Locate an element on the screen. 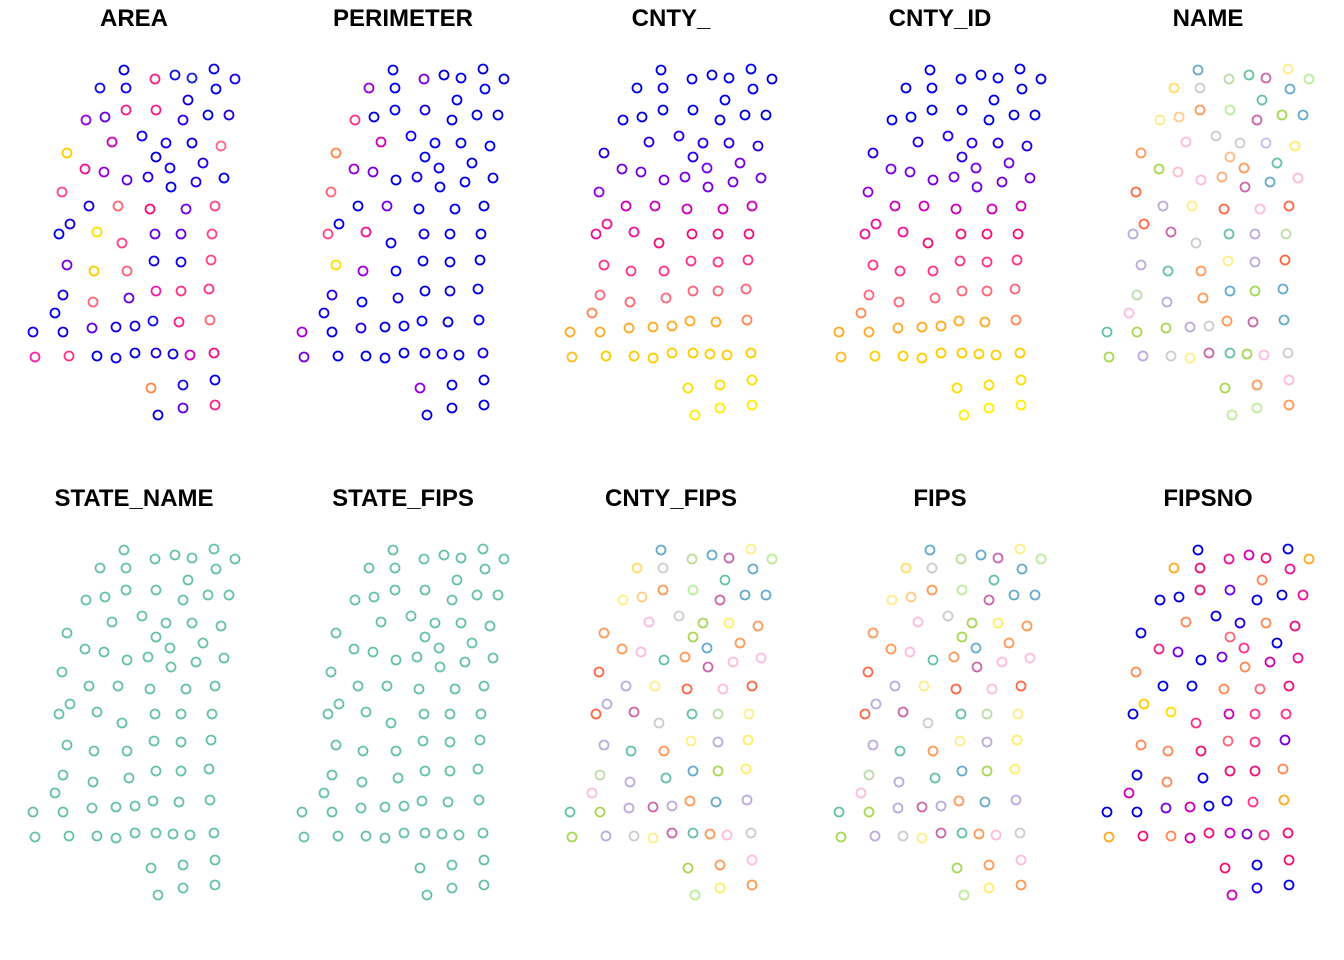 Image resolution: width=1344 pixels, height=960 pixels. panel-area: AREA is located at coordinates (134, 213).